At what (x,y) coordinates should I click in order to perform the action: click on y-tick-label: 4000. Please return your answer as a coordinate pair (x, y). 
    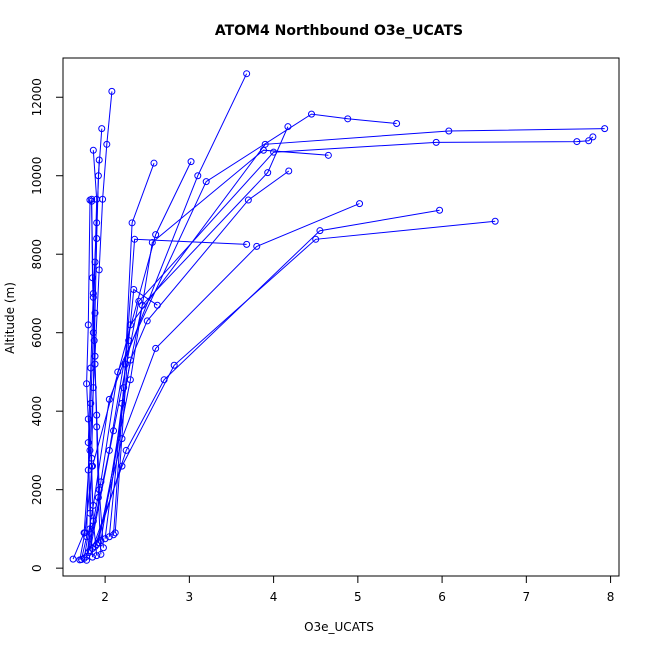
    Looking at the image, I should click on (37, 411).